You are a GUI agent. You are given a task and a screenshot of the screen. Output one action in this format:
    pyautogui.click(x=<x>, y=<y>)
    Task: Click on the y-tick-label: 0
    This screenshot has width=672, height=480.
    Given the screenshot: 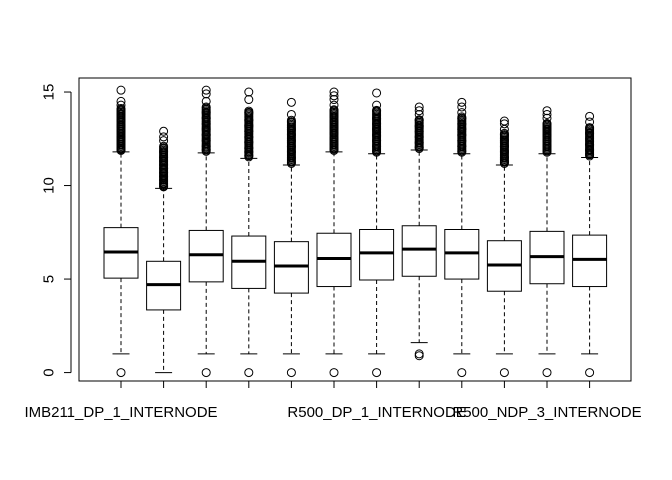 What is the action you would take?
    pyautogui.click(x=49, y=372)
    